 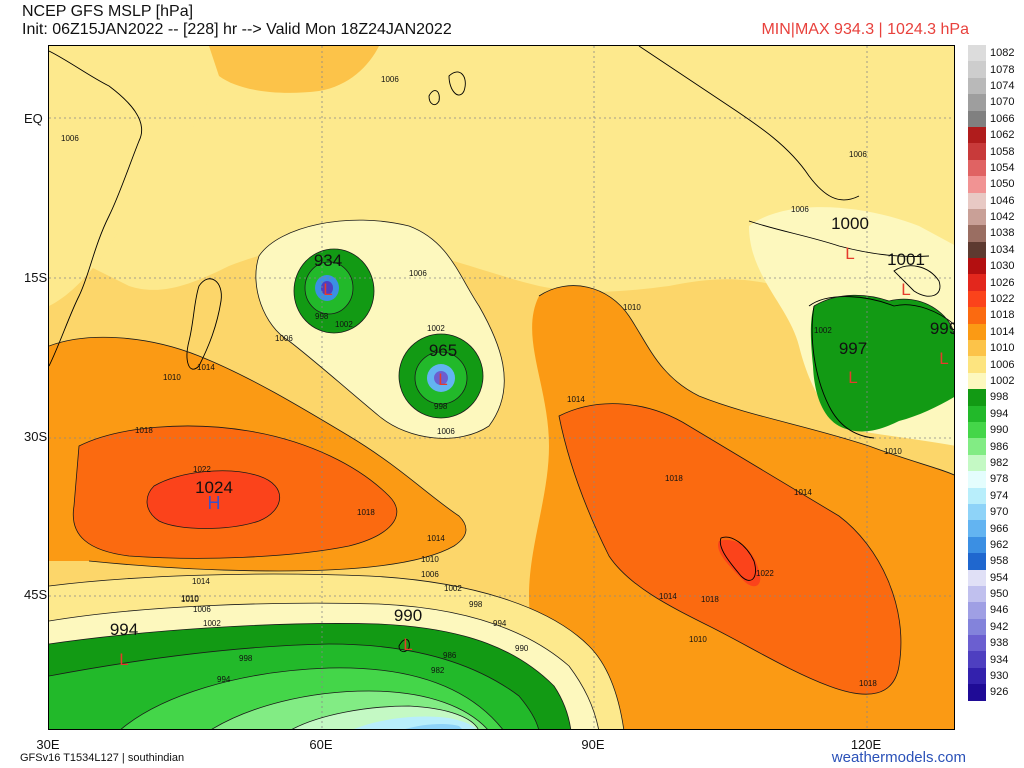 What do you see at coordinates (1002, 69) in the screenshot?
I see `legend-label: 1078` at bounding box center [1002, 69].